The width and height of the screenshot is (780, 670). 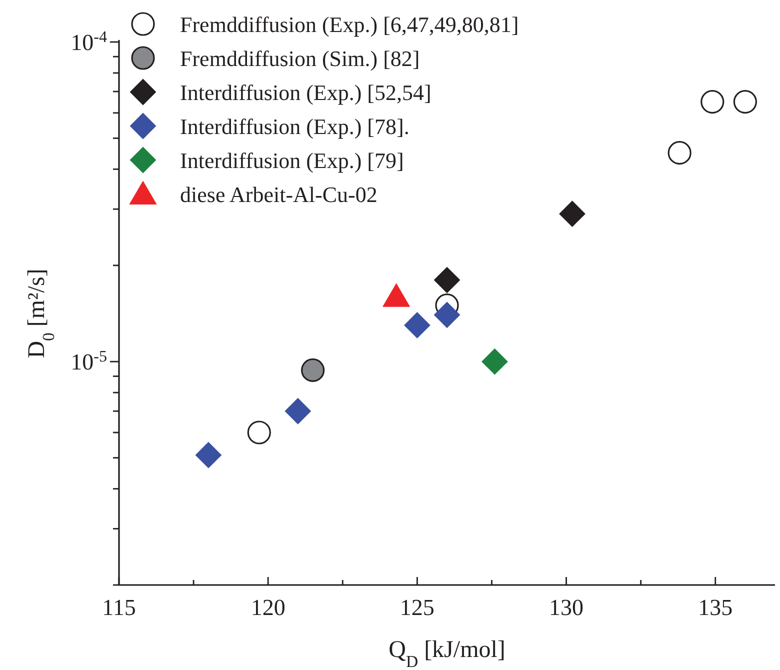 What do you see at coordinates (268, 607) in the screenshot?
I see `x-tick-label: 120` at bounding box center [268, 607].